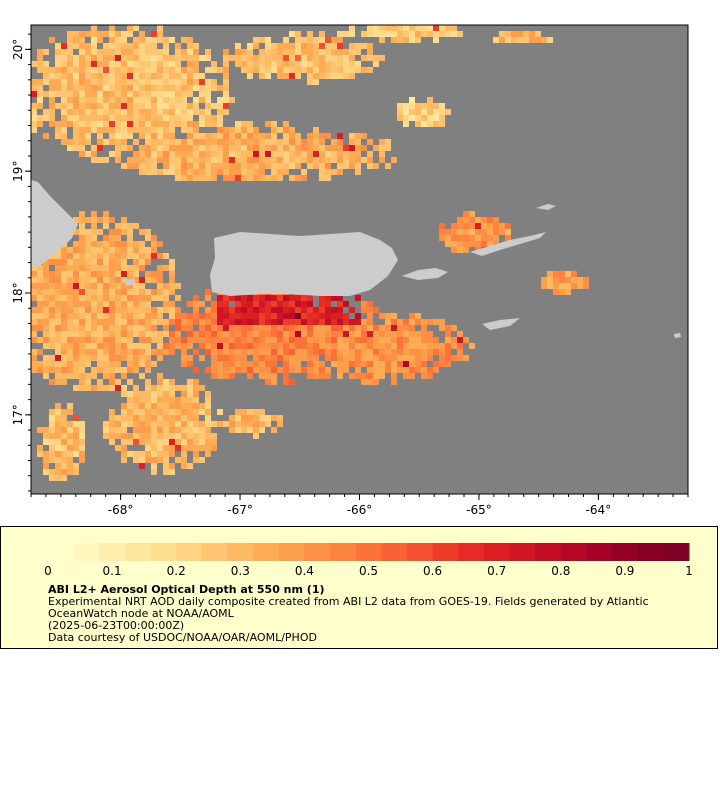 Image resolution: width=720 pixels, height=800 pixels. Describe the element at coordinates (304, 571) in the screenshot. I see `colorbar-tick-label: 0.4` at that location.